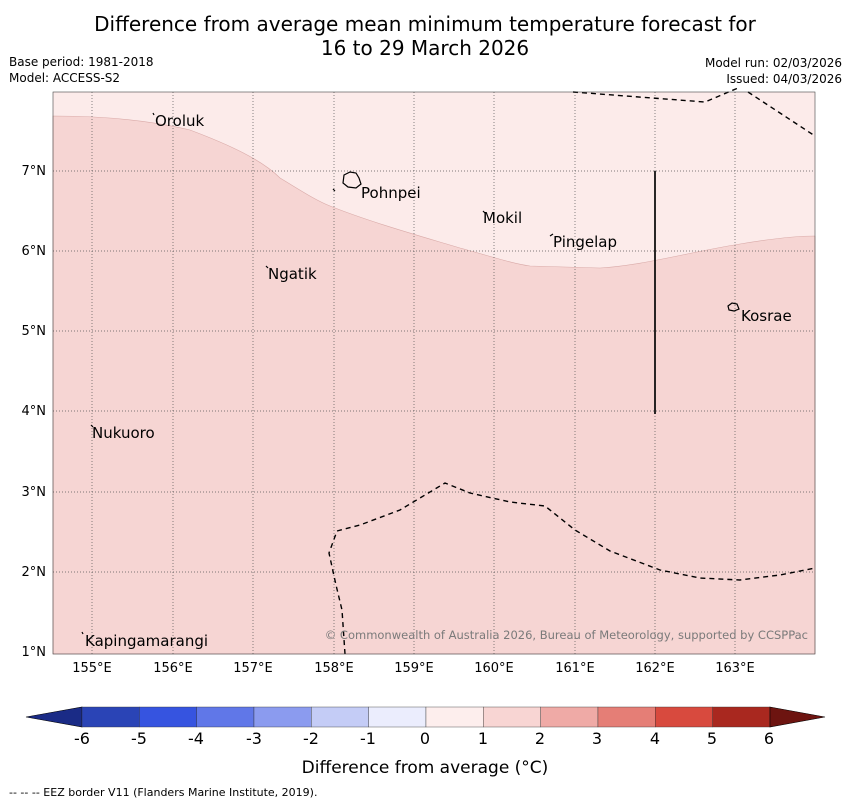 The image size is (850, 804). I want to click on lon-label-161e: 161°E, so click(575, 668).